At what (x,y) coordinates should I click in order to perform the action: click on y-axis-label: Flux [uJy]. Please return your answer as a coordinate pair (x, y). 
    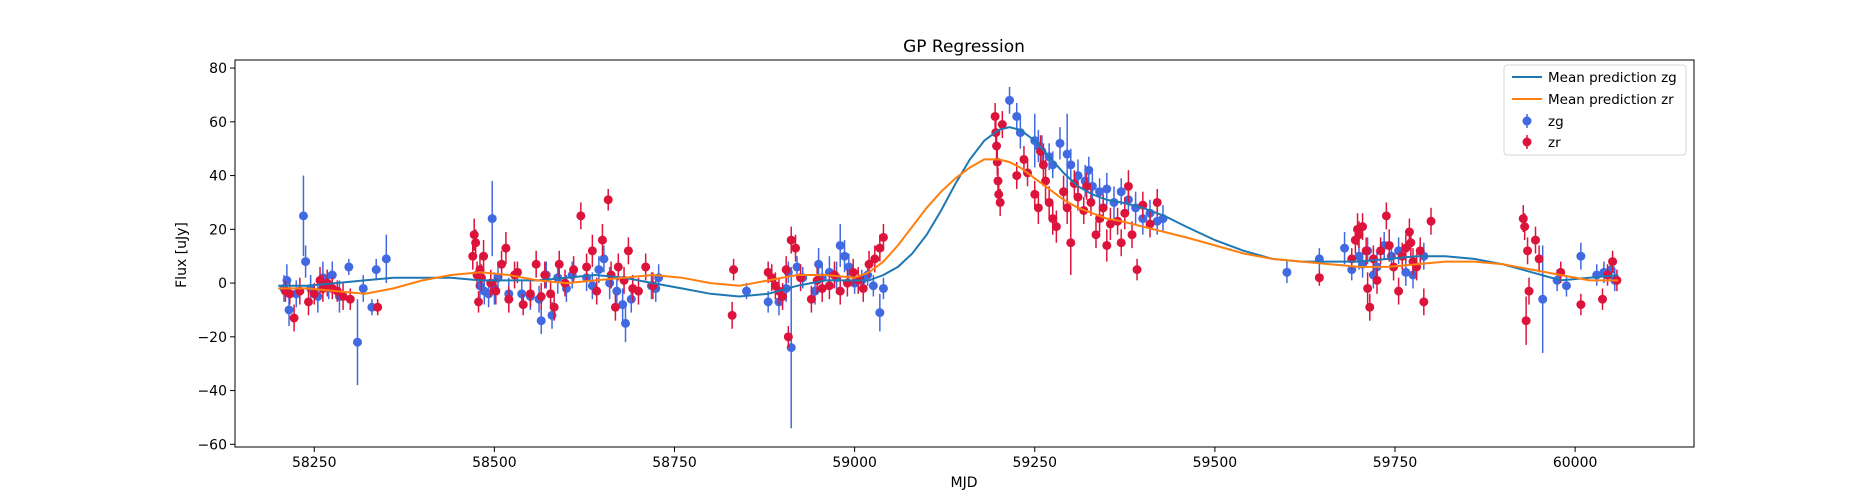
    Looking at the image, I should click on (182, 255).